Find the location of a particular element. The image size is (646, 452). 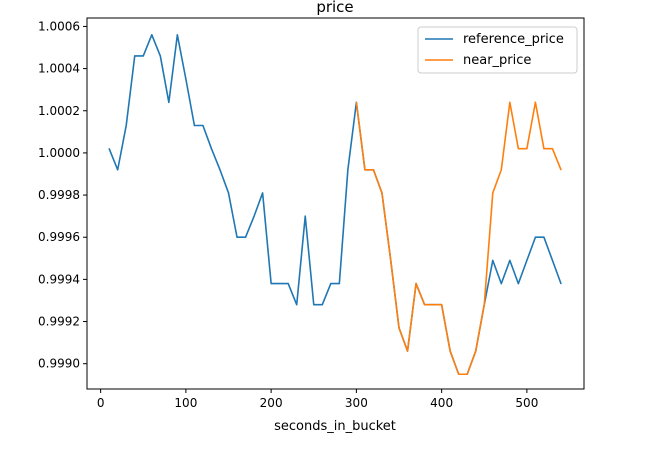

y-tick-label: 0.9994 is located at coordinates (59, 279).